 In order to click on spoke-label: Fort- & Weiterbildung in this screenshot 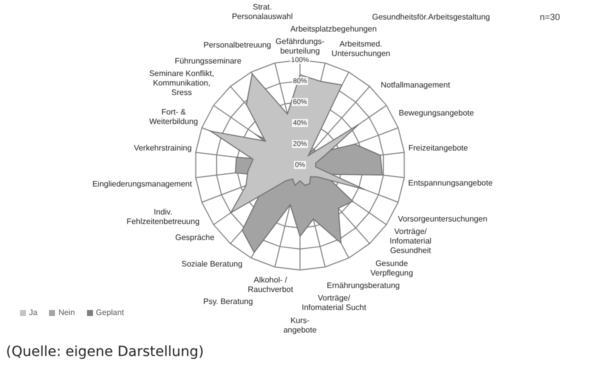, I will do `click(173, 117)`.